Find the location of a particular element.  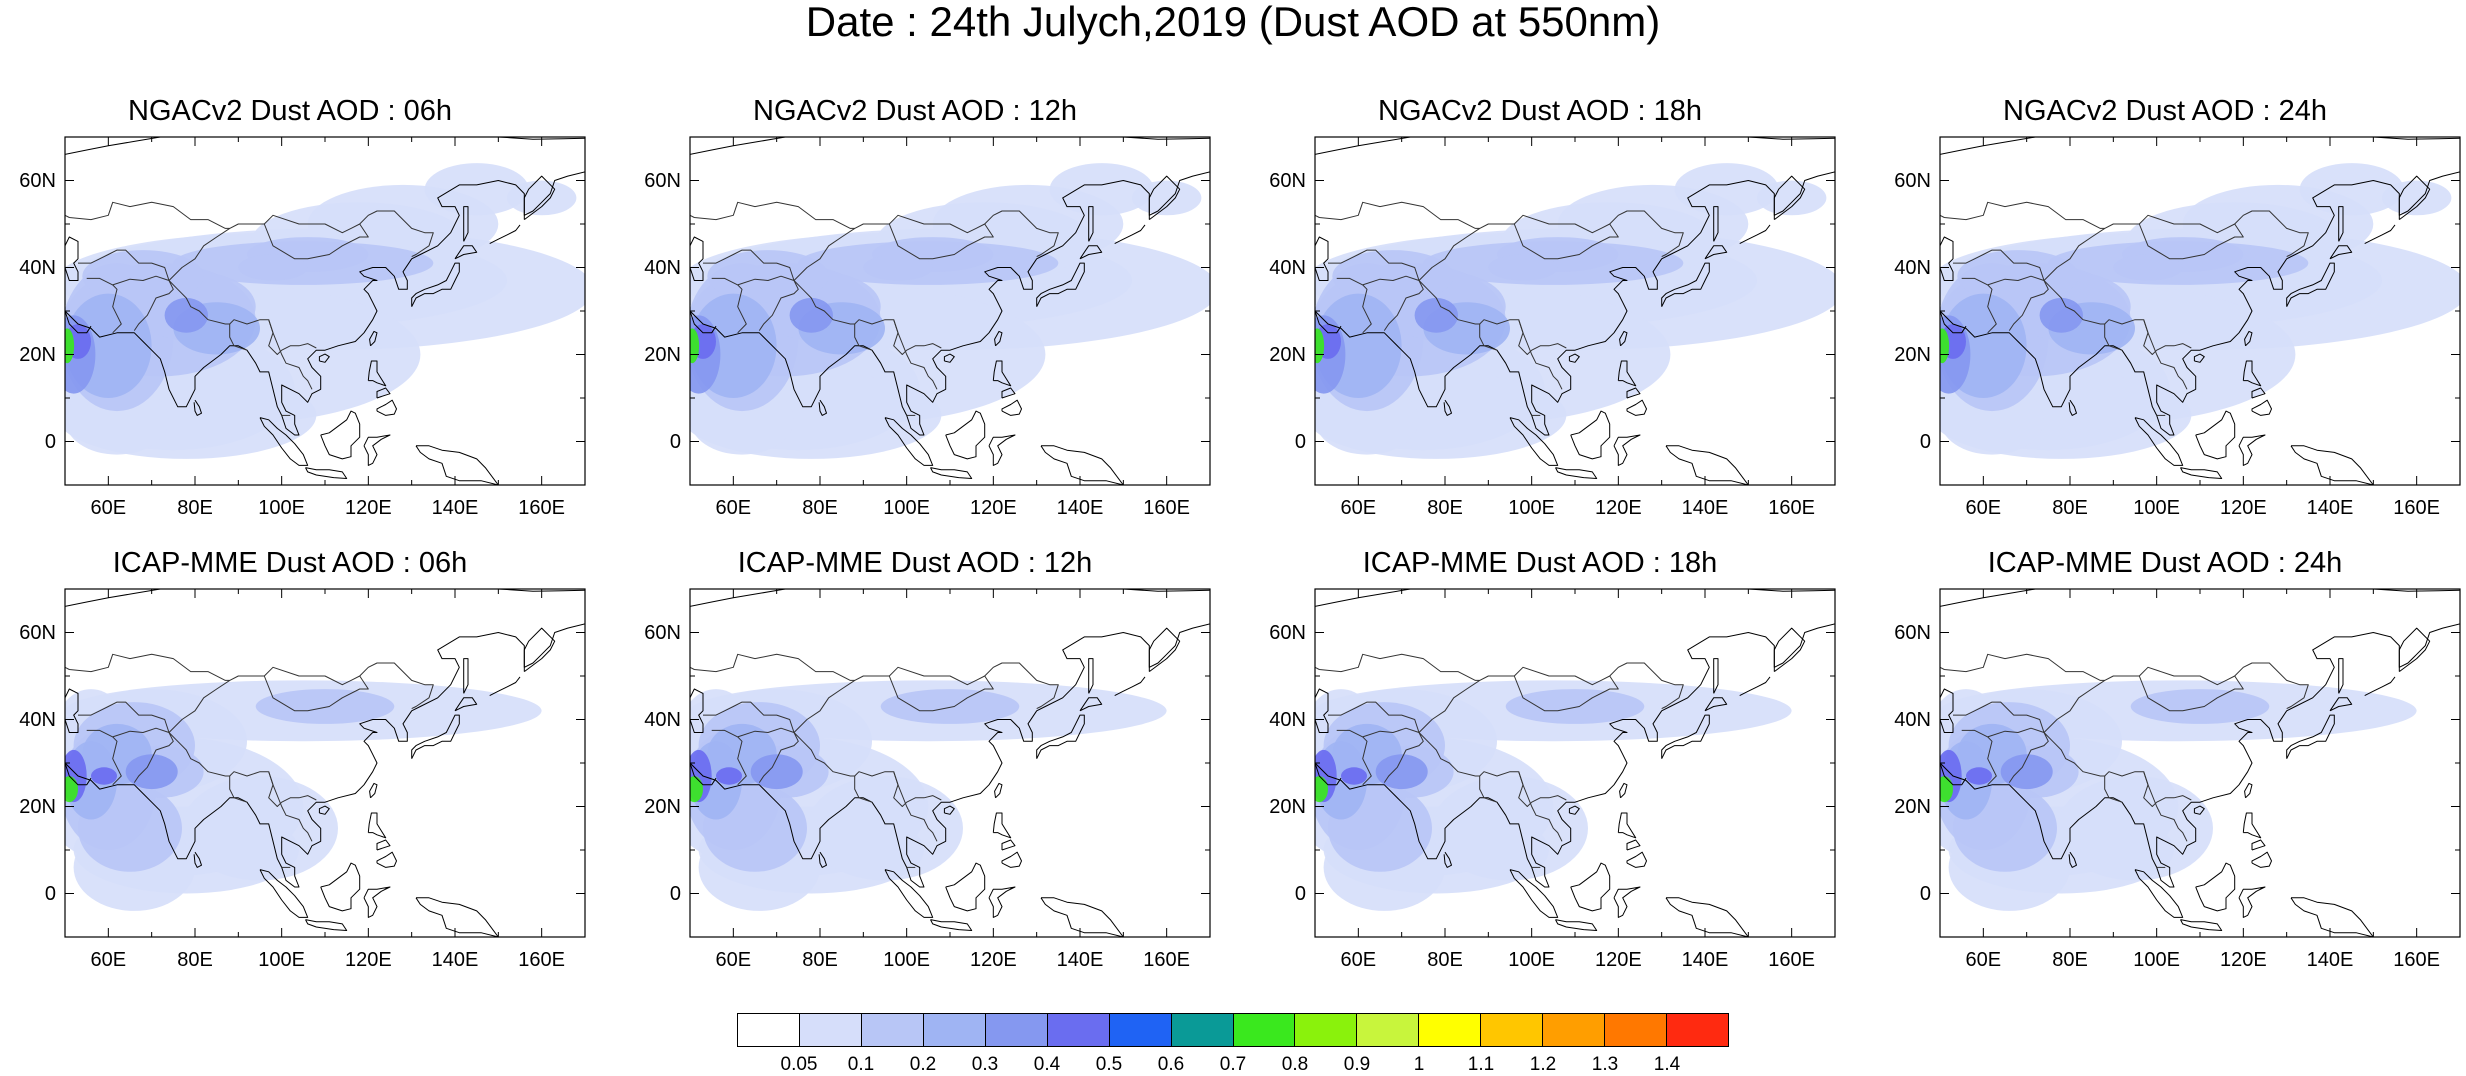

lon-tick-label: 140E is located at coordinates (1080, 508).